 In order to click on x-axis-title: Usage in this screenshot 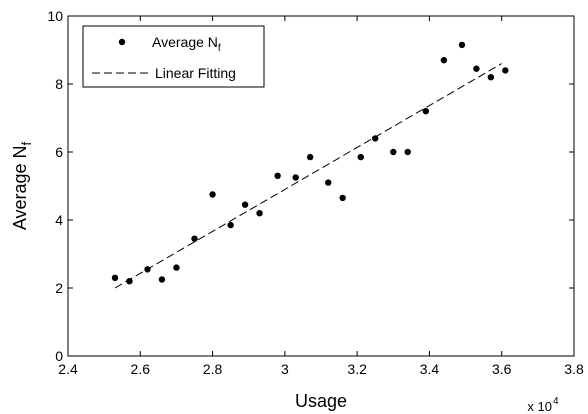, I will do `click(321, 401)`.